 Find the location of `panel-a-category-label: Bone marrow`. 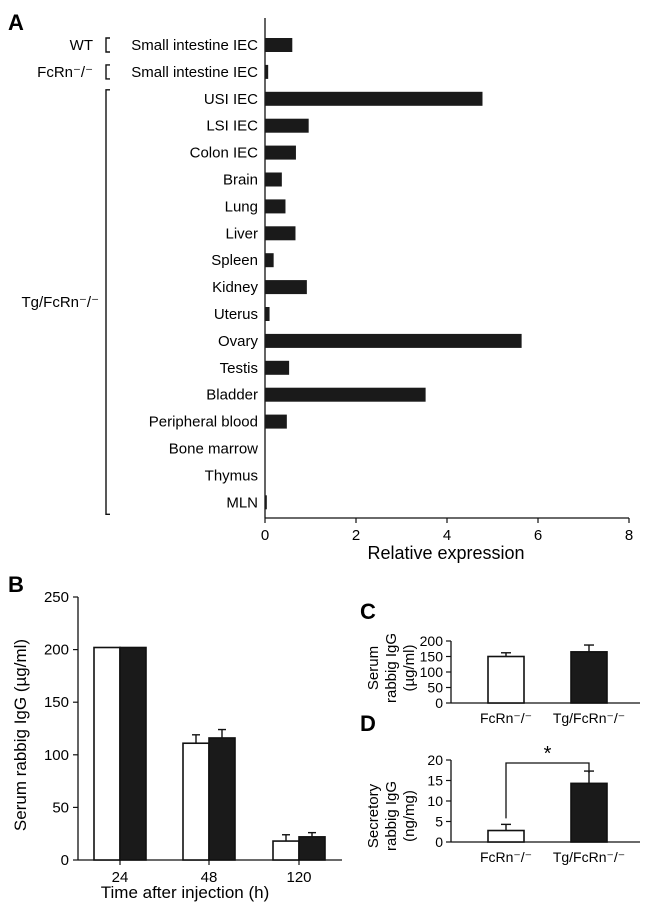

panel-a-category-label: Bone marrow is located at coordinates (213, 449).